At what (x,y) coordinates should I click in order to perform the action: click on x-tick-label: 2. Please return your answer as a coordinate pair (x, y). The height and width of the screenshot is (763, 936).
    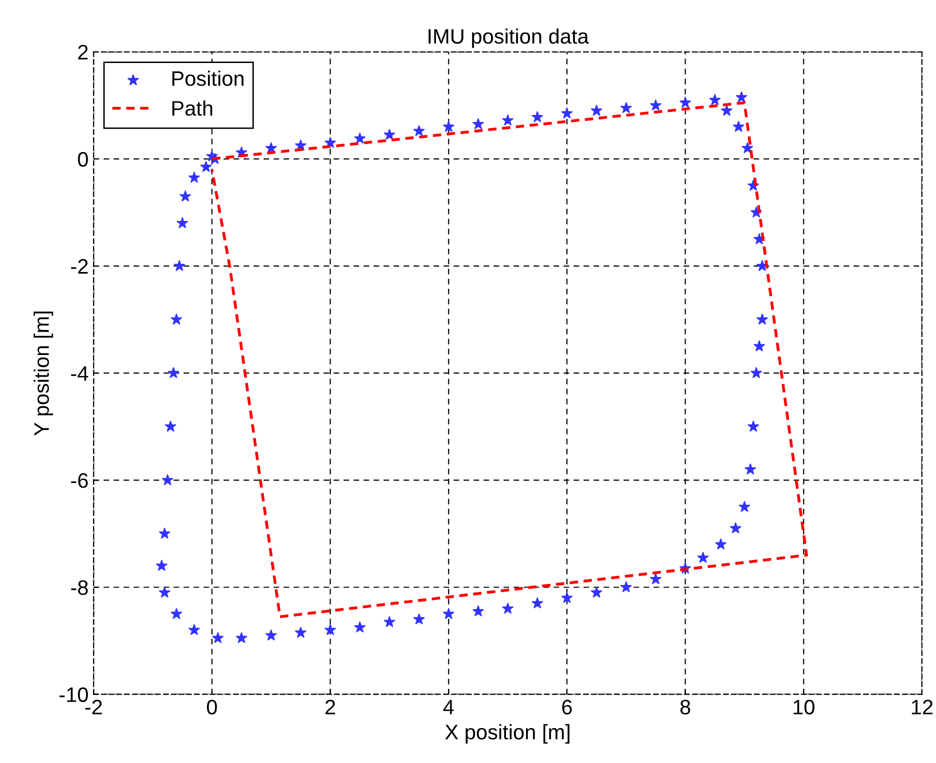
    Looking at the image, I should click on (331, 707).